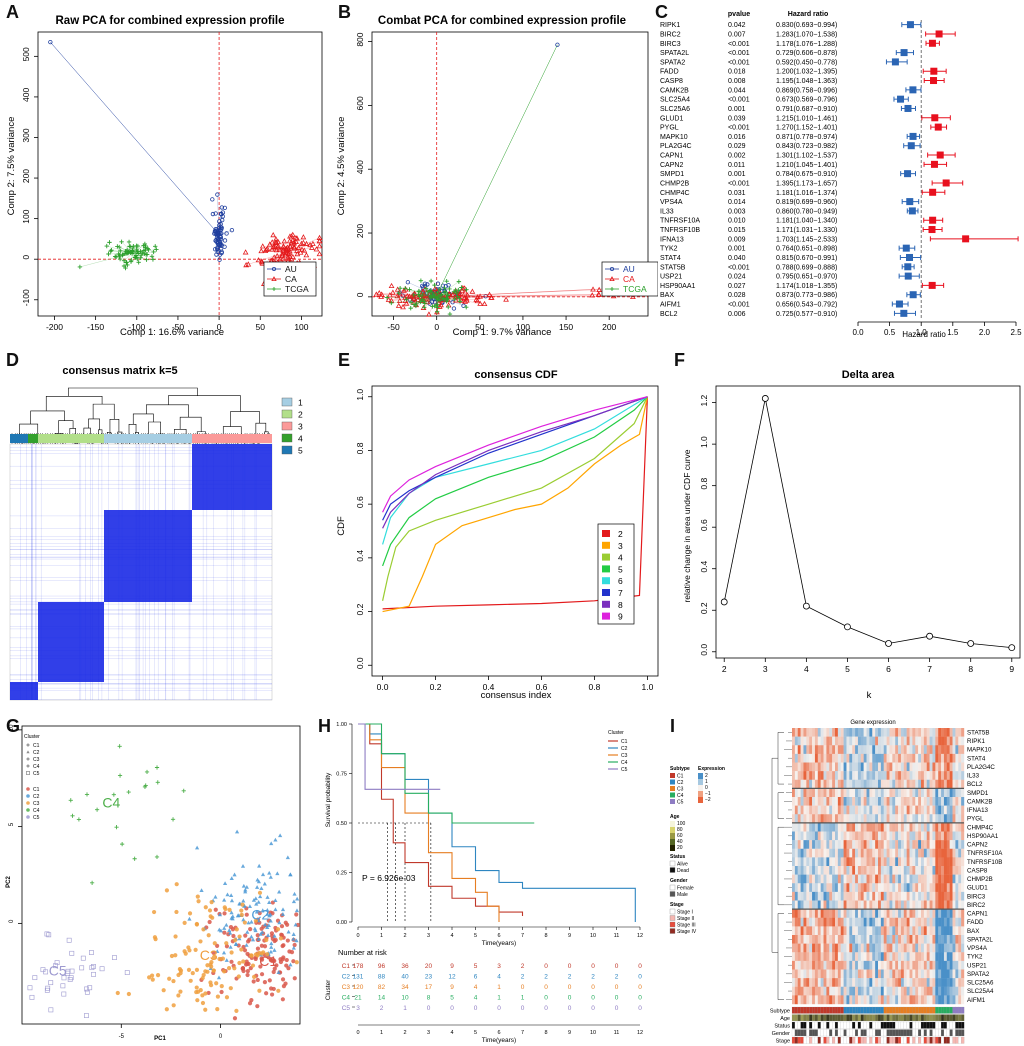  Describe the element at coordinates (423, 302) in the screenshot. I see `centroid-ray` at that location.